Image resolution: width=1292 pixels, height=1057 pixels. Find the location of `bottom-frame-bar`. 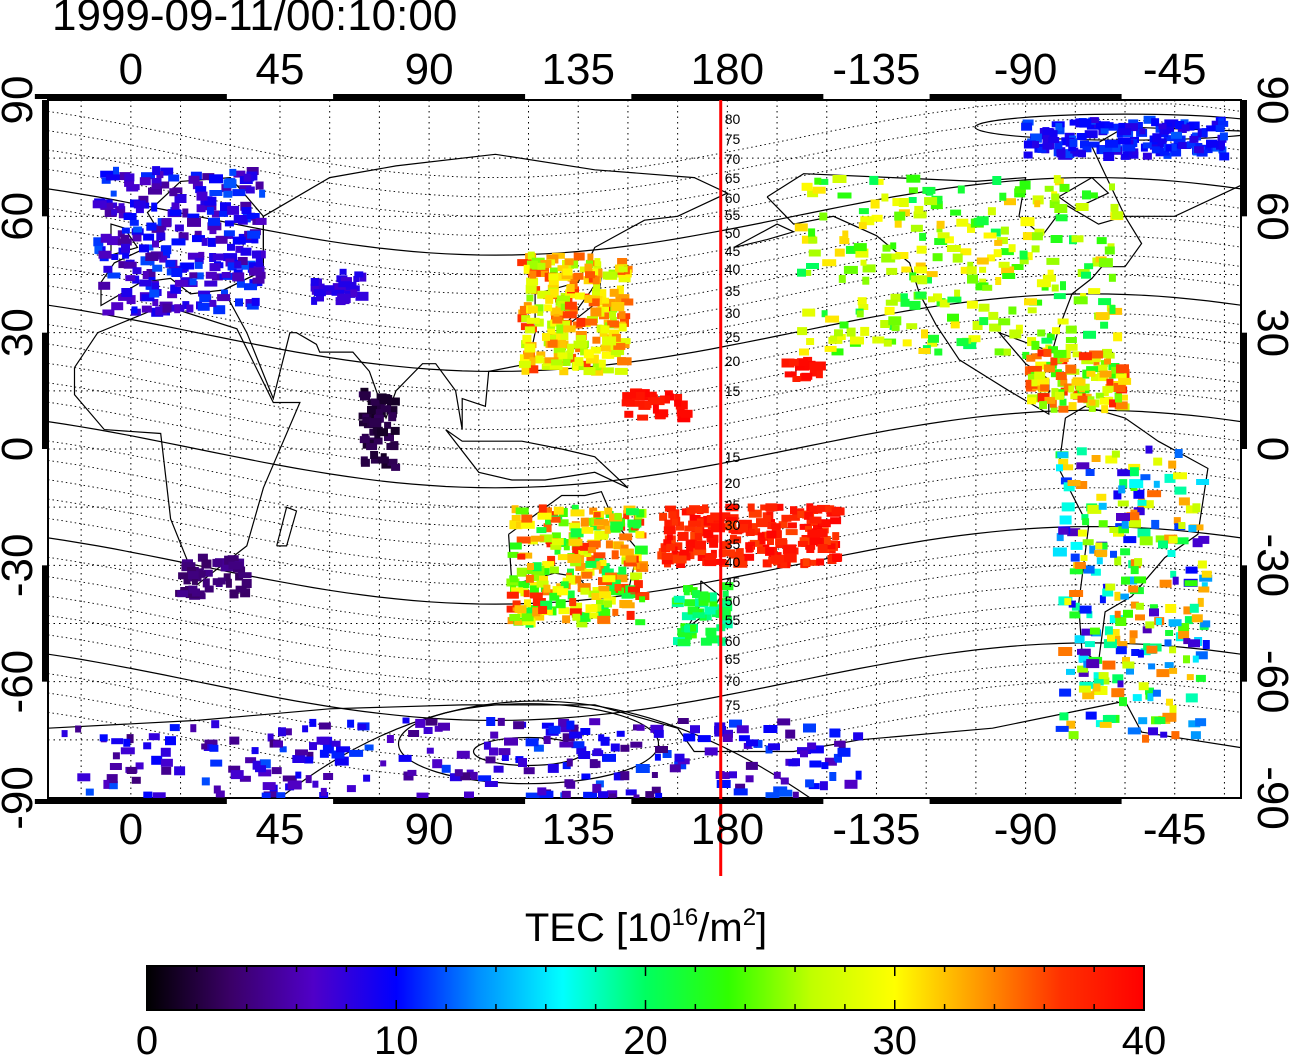

bottom-frame-bar is located at coordinates (727, 801).